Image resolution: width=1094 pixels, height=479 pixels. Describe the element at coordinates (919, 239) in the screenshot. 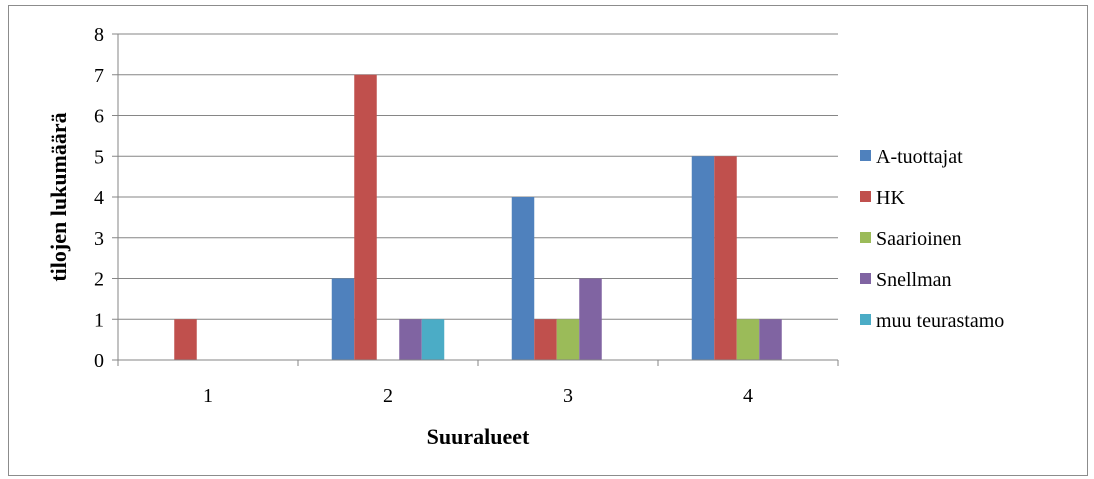

I see `legend-label: Saarioinen` at that location.